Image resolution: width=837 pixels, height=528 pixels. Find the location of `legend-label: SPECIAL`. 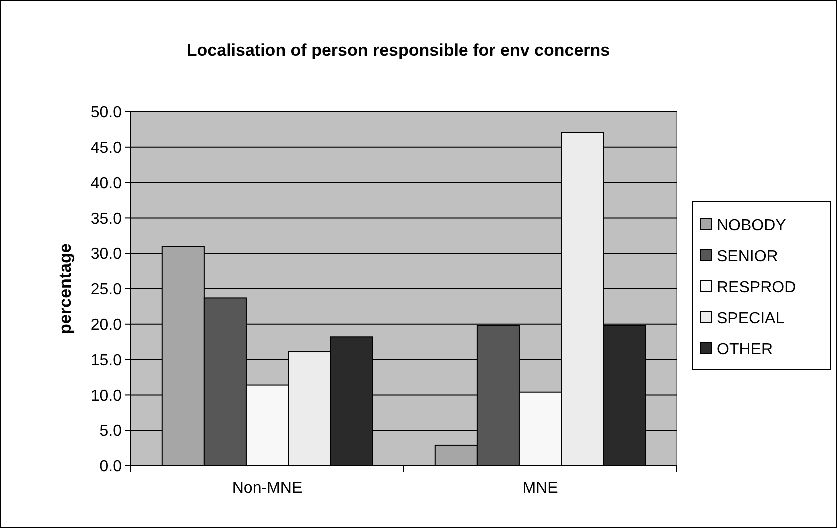

legend-label: SPECIAL is located at coordinates (751, 319).